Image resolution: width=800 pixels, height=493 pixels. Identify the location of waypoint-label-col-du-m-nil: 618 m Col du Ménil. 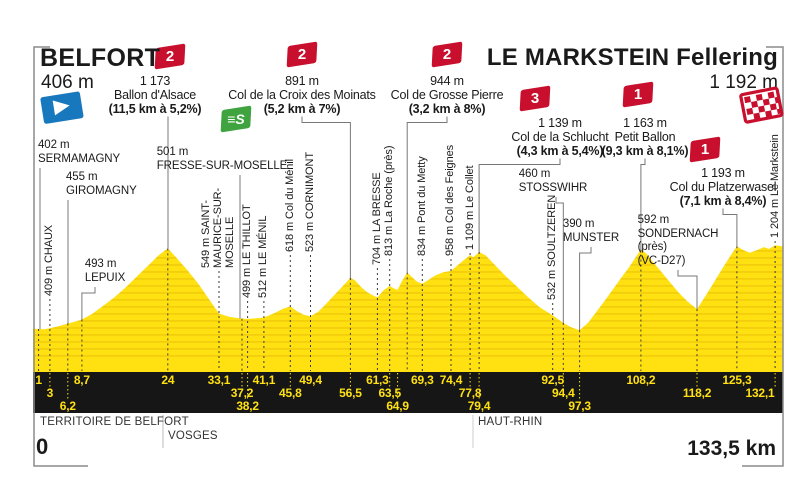
(289, 205).